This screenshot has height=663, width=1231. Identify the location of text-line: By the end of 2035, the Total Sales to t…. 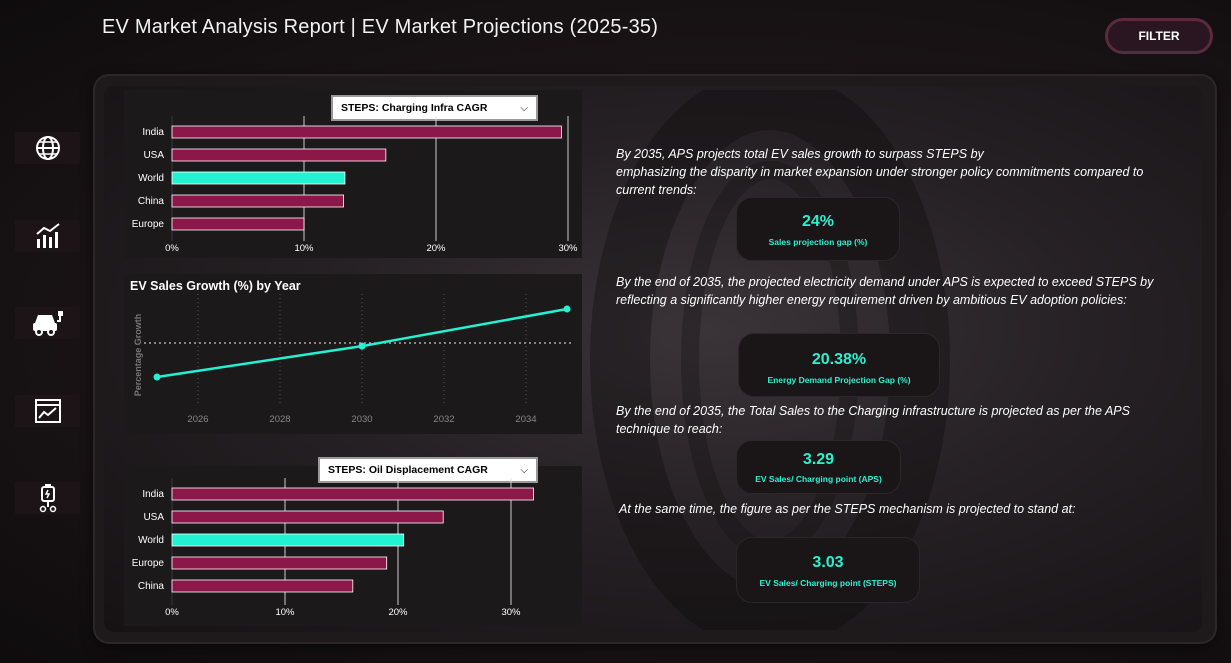
(873, 411).